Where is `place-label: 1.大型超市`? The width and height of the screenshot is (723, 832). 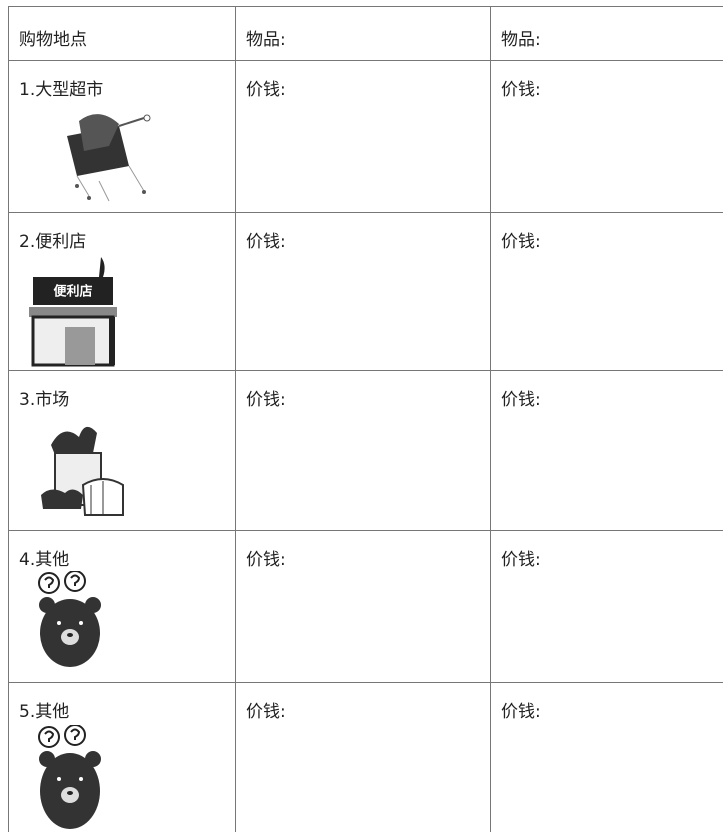 place-label: 1.大型超市 is located at coordinates (61, 90).